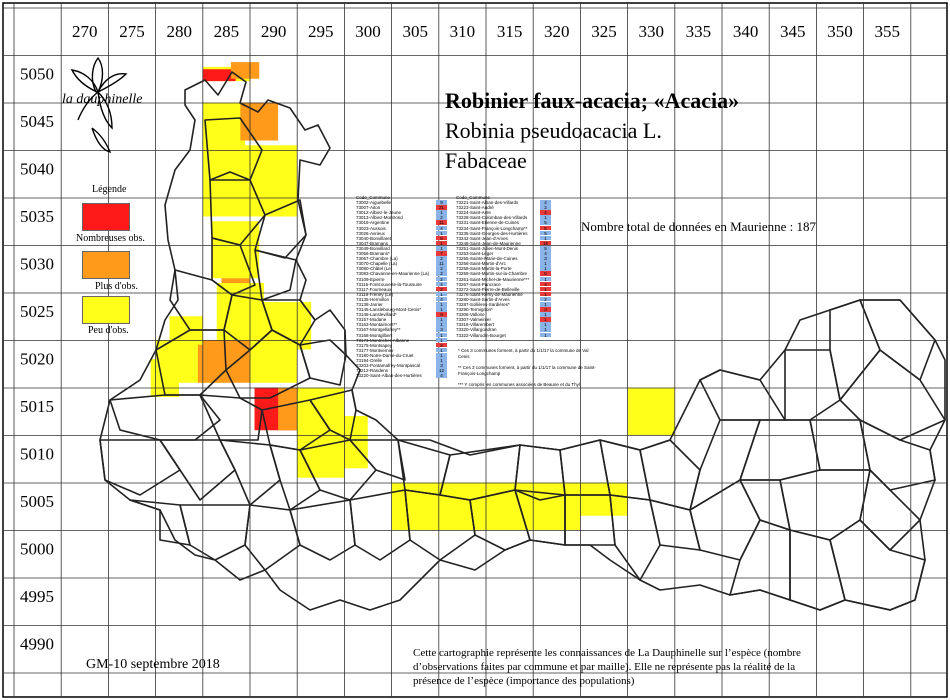  Describe the element at coordinates (506, 207) in the screenshot. I see `table-row: 73223-Saint-André 2` at that location.